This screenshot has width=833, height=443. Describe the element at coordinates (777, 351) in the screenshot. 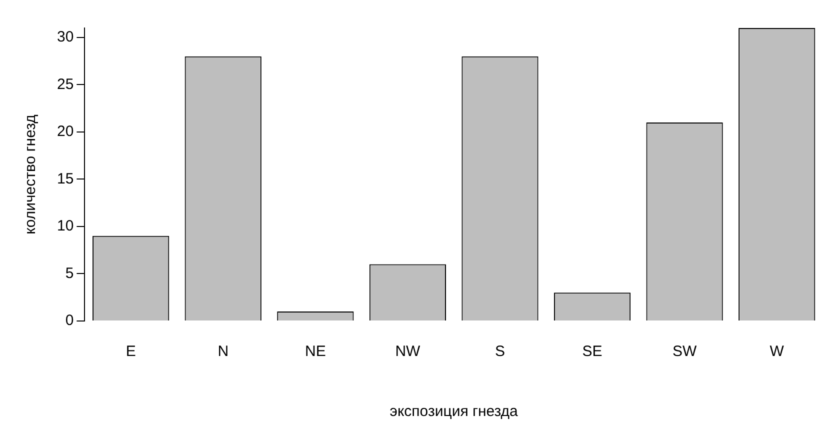

I see `x-tick-label: W` at that location.